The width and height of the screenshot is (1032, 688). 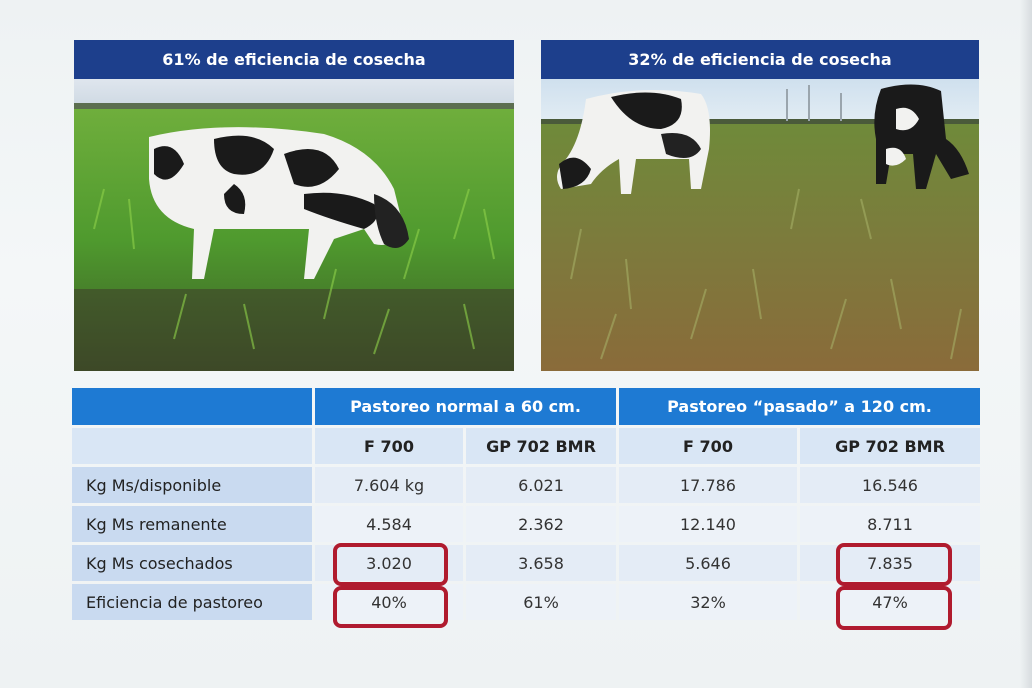 I want to click on row-label: Eficiencia de pastoreo, so click(x=192, y=602).